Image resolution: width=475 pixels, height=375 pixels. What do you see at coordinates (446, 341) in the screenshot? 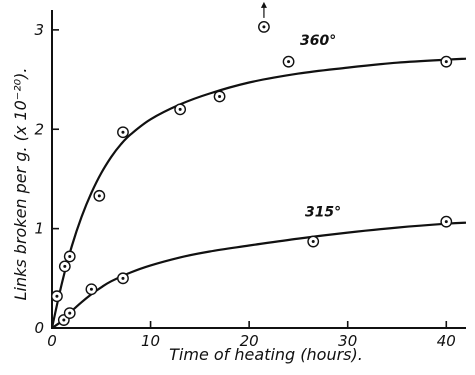
I see `x-tick-label: 40` at bounding box center [446, 341].